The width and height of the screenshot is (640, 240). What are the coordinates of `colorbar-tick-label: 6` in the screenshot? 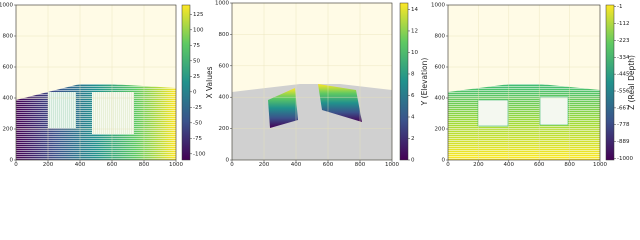 It's located at (413, 96).